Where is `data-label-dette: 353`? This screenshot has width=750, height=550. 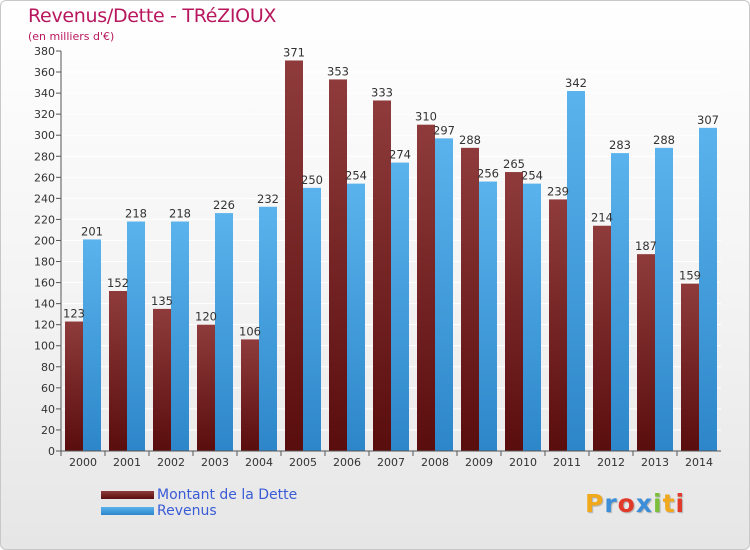 data-label-dette: 353 is located at coordinates (338, 71).